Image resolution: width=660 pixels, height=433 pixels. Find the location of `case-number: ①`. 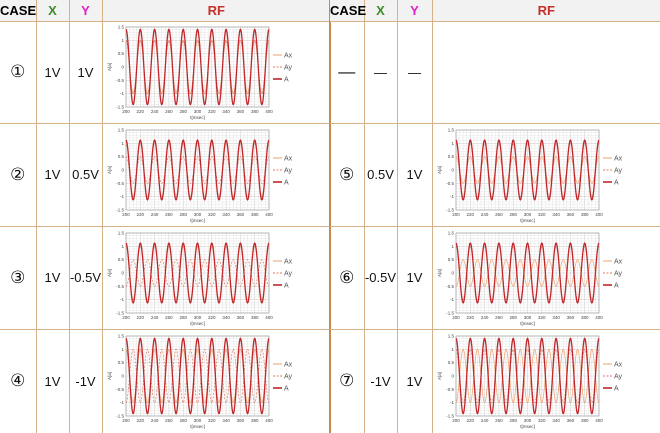

case-number: ① is located at coordinates (18, 72).